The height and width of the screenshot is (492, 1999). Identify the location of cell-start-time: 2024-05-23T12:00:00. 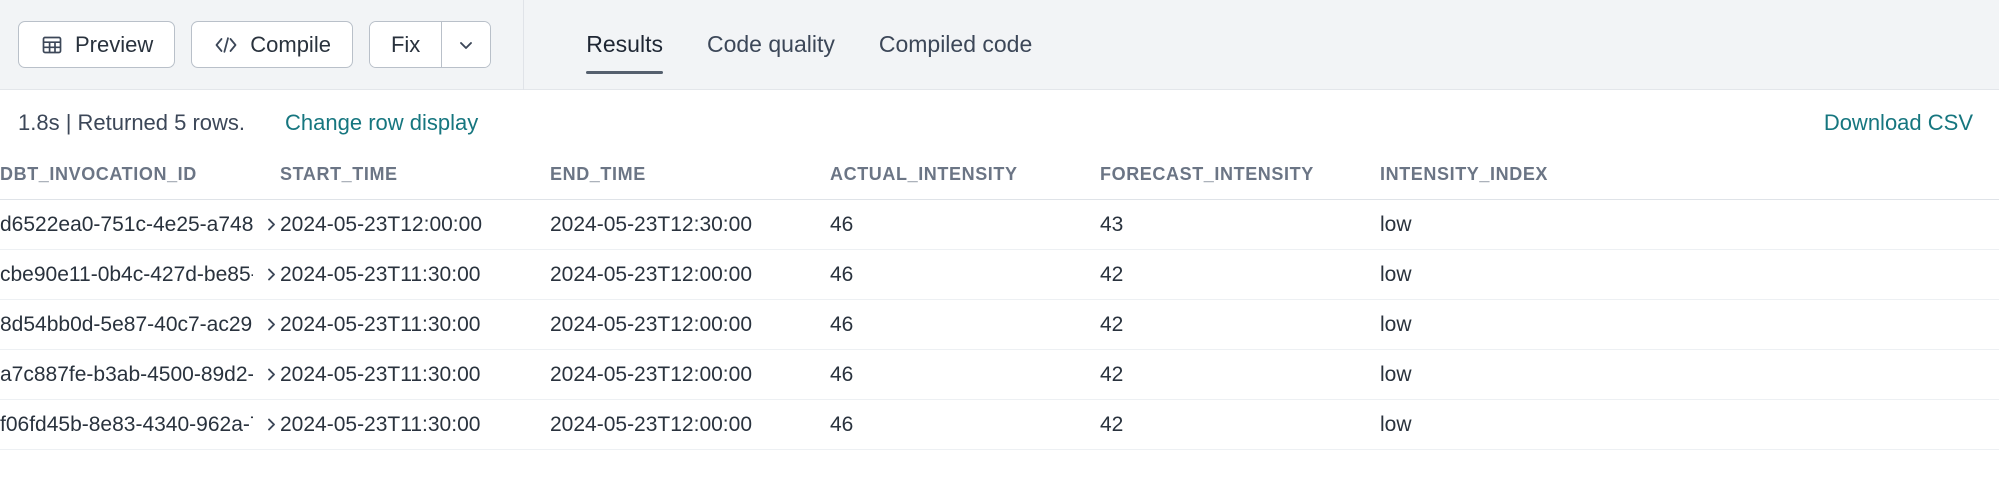
(415, 224).